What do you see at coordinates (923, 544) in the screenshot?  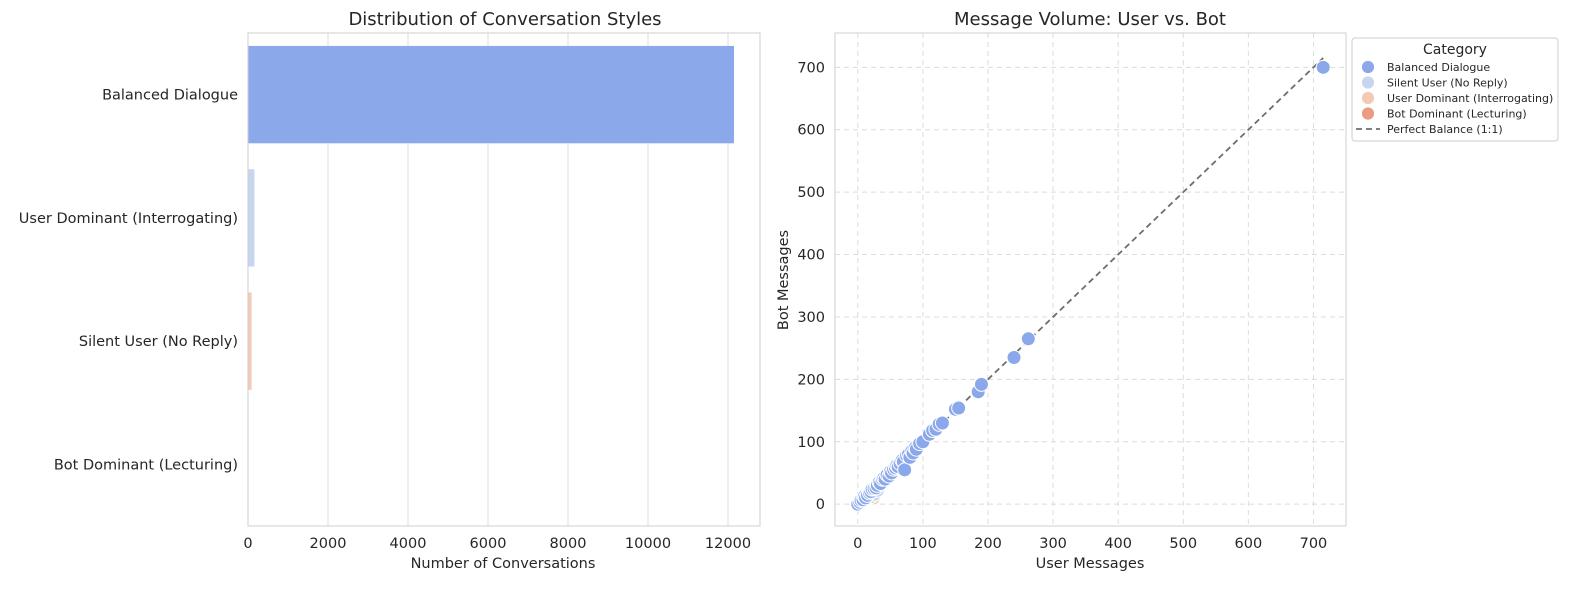 I see `scatter-x-tick-label: 100` at bounding box center [923, 544].